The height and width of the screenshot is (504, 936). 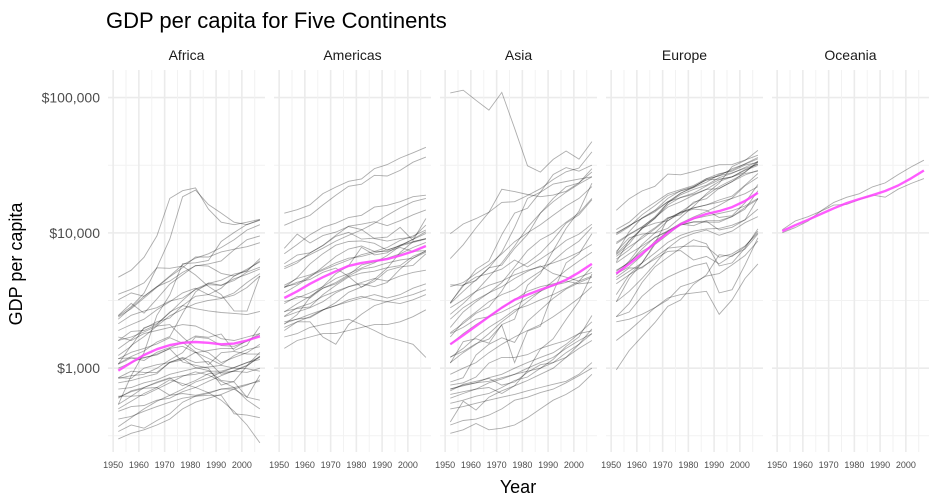 What do you see at coordinates (187, 55) in the screenshot?
I see `facet-label-africa: Africa` at bounding box center [187, 55].